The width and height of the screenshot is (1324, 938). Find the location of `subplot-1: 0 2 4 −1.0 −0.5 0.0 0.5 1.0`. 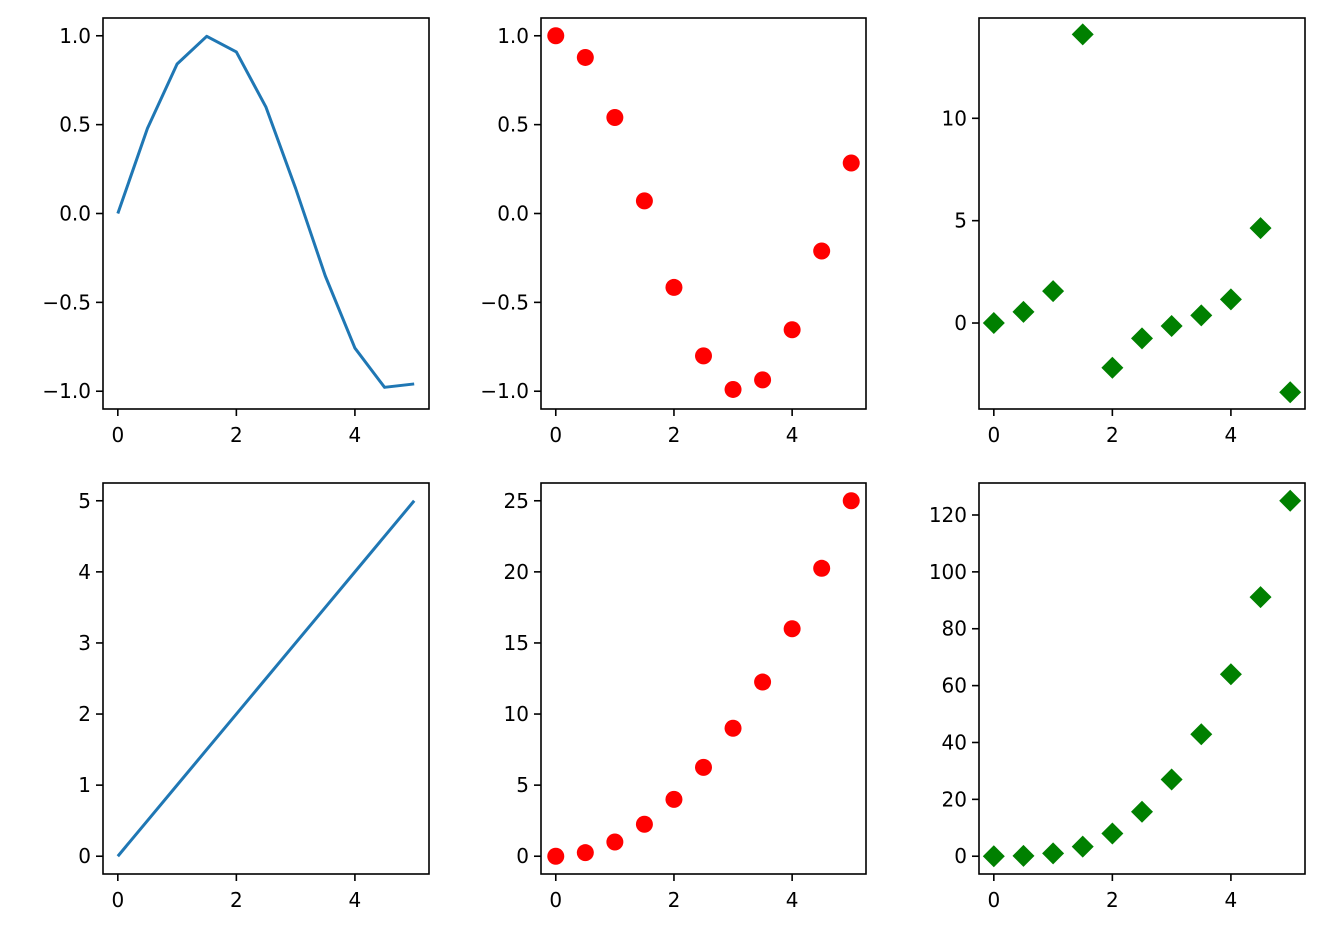

subplot-1: 0 2 4 −1.0 −0.5 0.0 0.5 1.0 is located at coordinates (236, 232).